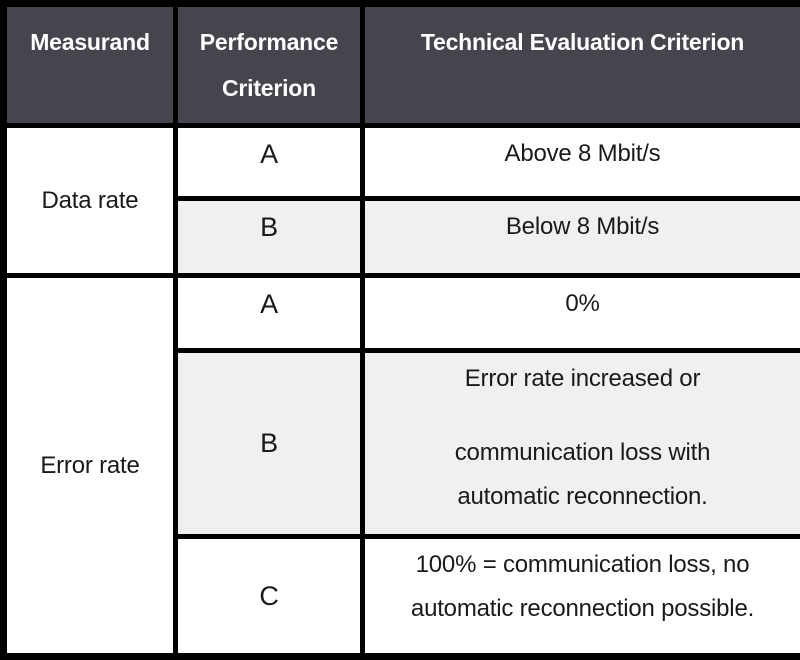 The width and height of the screenshot is (800, 660). What do you see at coordinates (269, 237) in the screenshot?
I see `criterion-cell-data-rate-b: B` at bounding box center [269, 237].